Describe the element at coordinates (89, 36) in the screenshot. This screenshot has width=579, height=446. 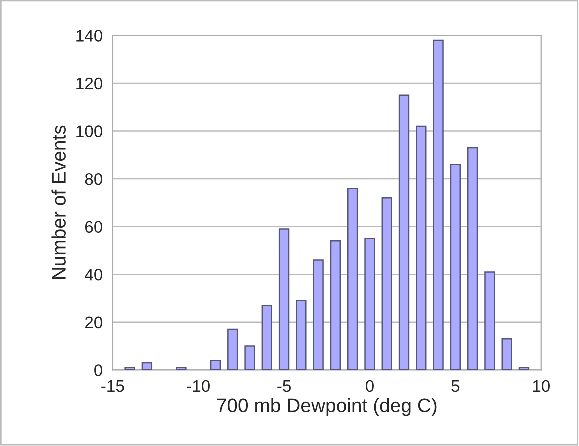
I see `y-tick-label: 140` at that location.